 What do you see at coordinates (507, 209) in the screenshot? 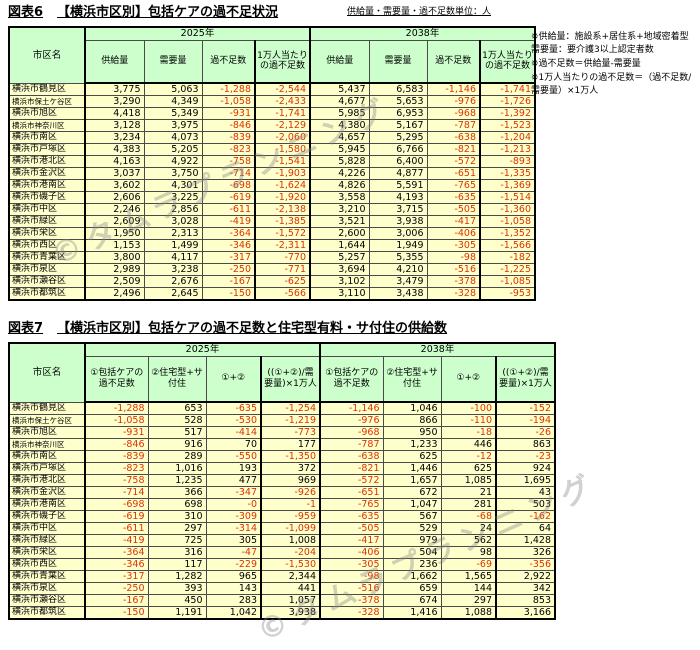
I see `value-cell: -1,360` at bounding box center [507, 209].